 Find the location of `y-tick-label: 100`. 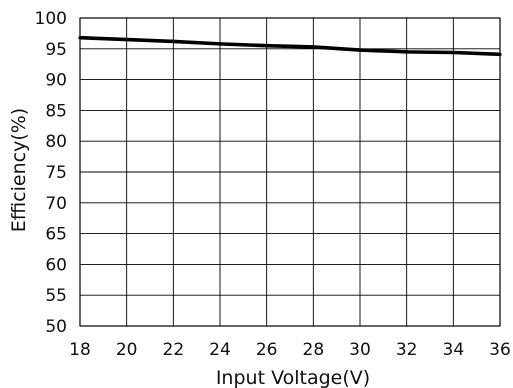

y-tick-label: 100 is located at coordinates (51, 19).